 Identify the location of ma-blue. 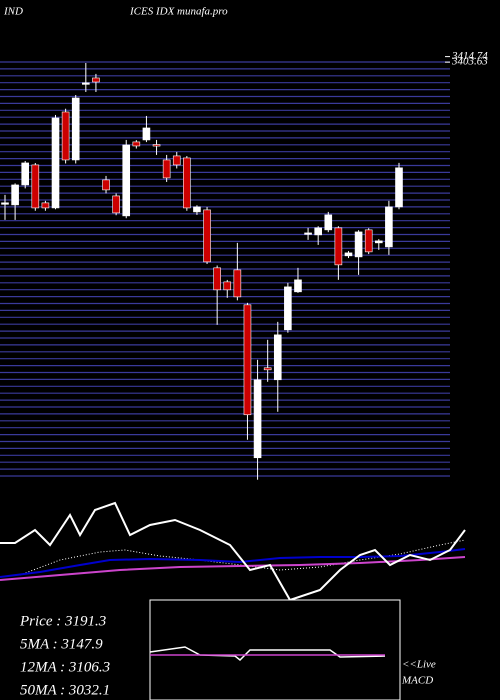
(233, 563).